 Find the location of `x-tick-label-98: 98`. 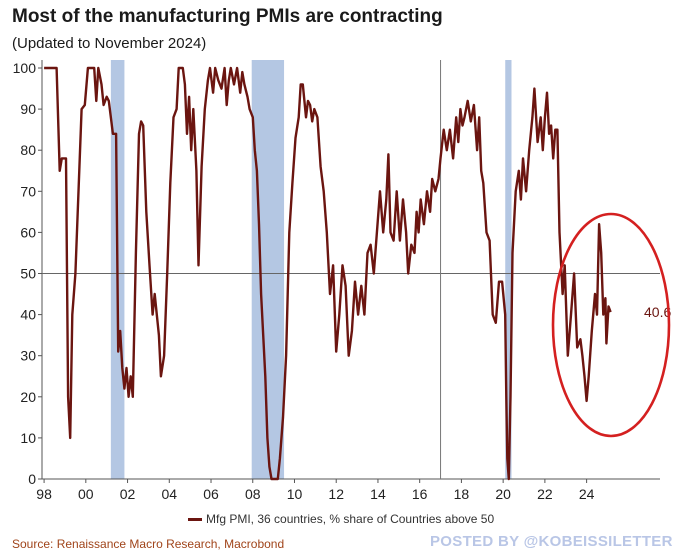

x-tick-label-98: 98 is located at coordinates (44, 494).